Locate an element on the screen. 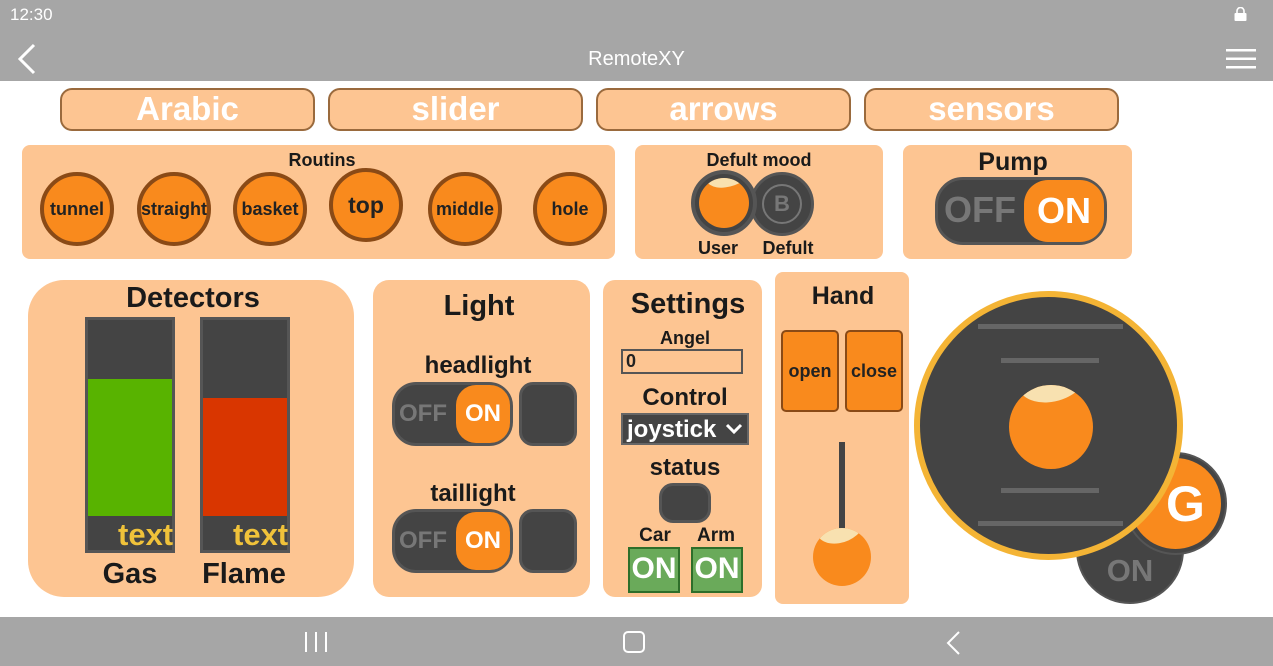  user-mode-knob is located at coordinates (724, 203).